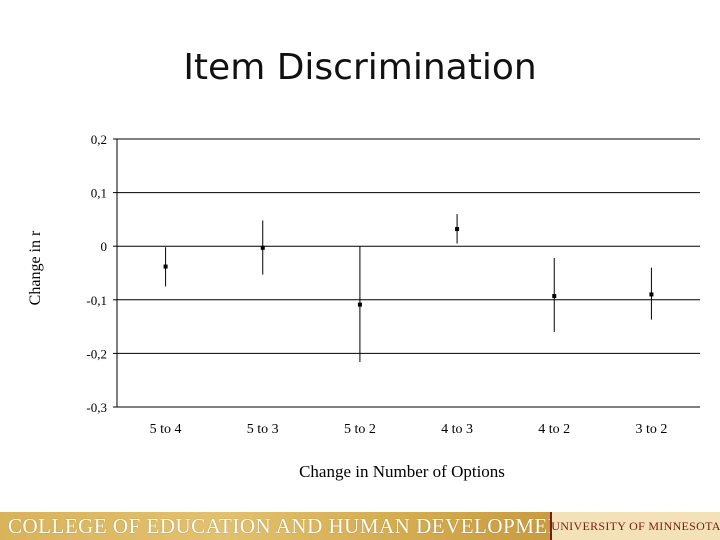  I want to click on y-tick-label: 0,2, so click(99, 139).